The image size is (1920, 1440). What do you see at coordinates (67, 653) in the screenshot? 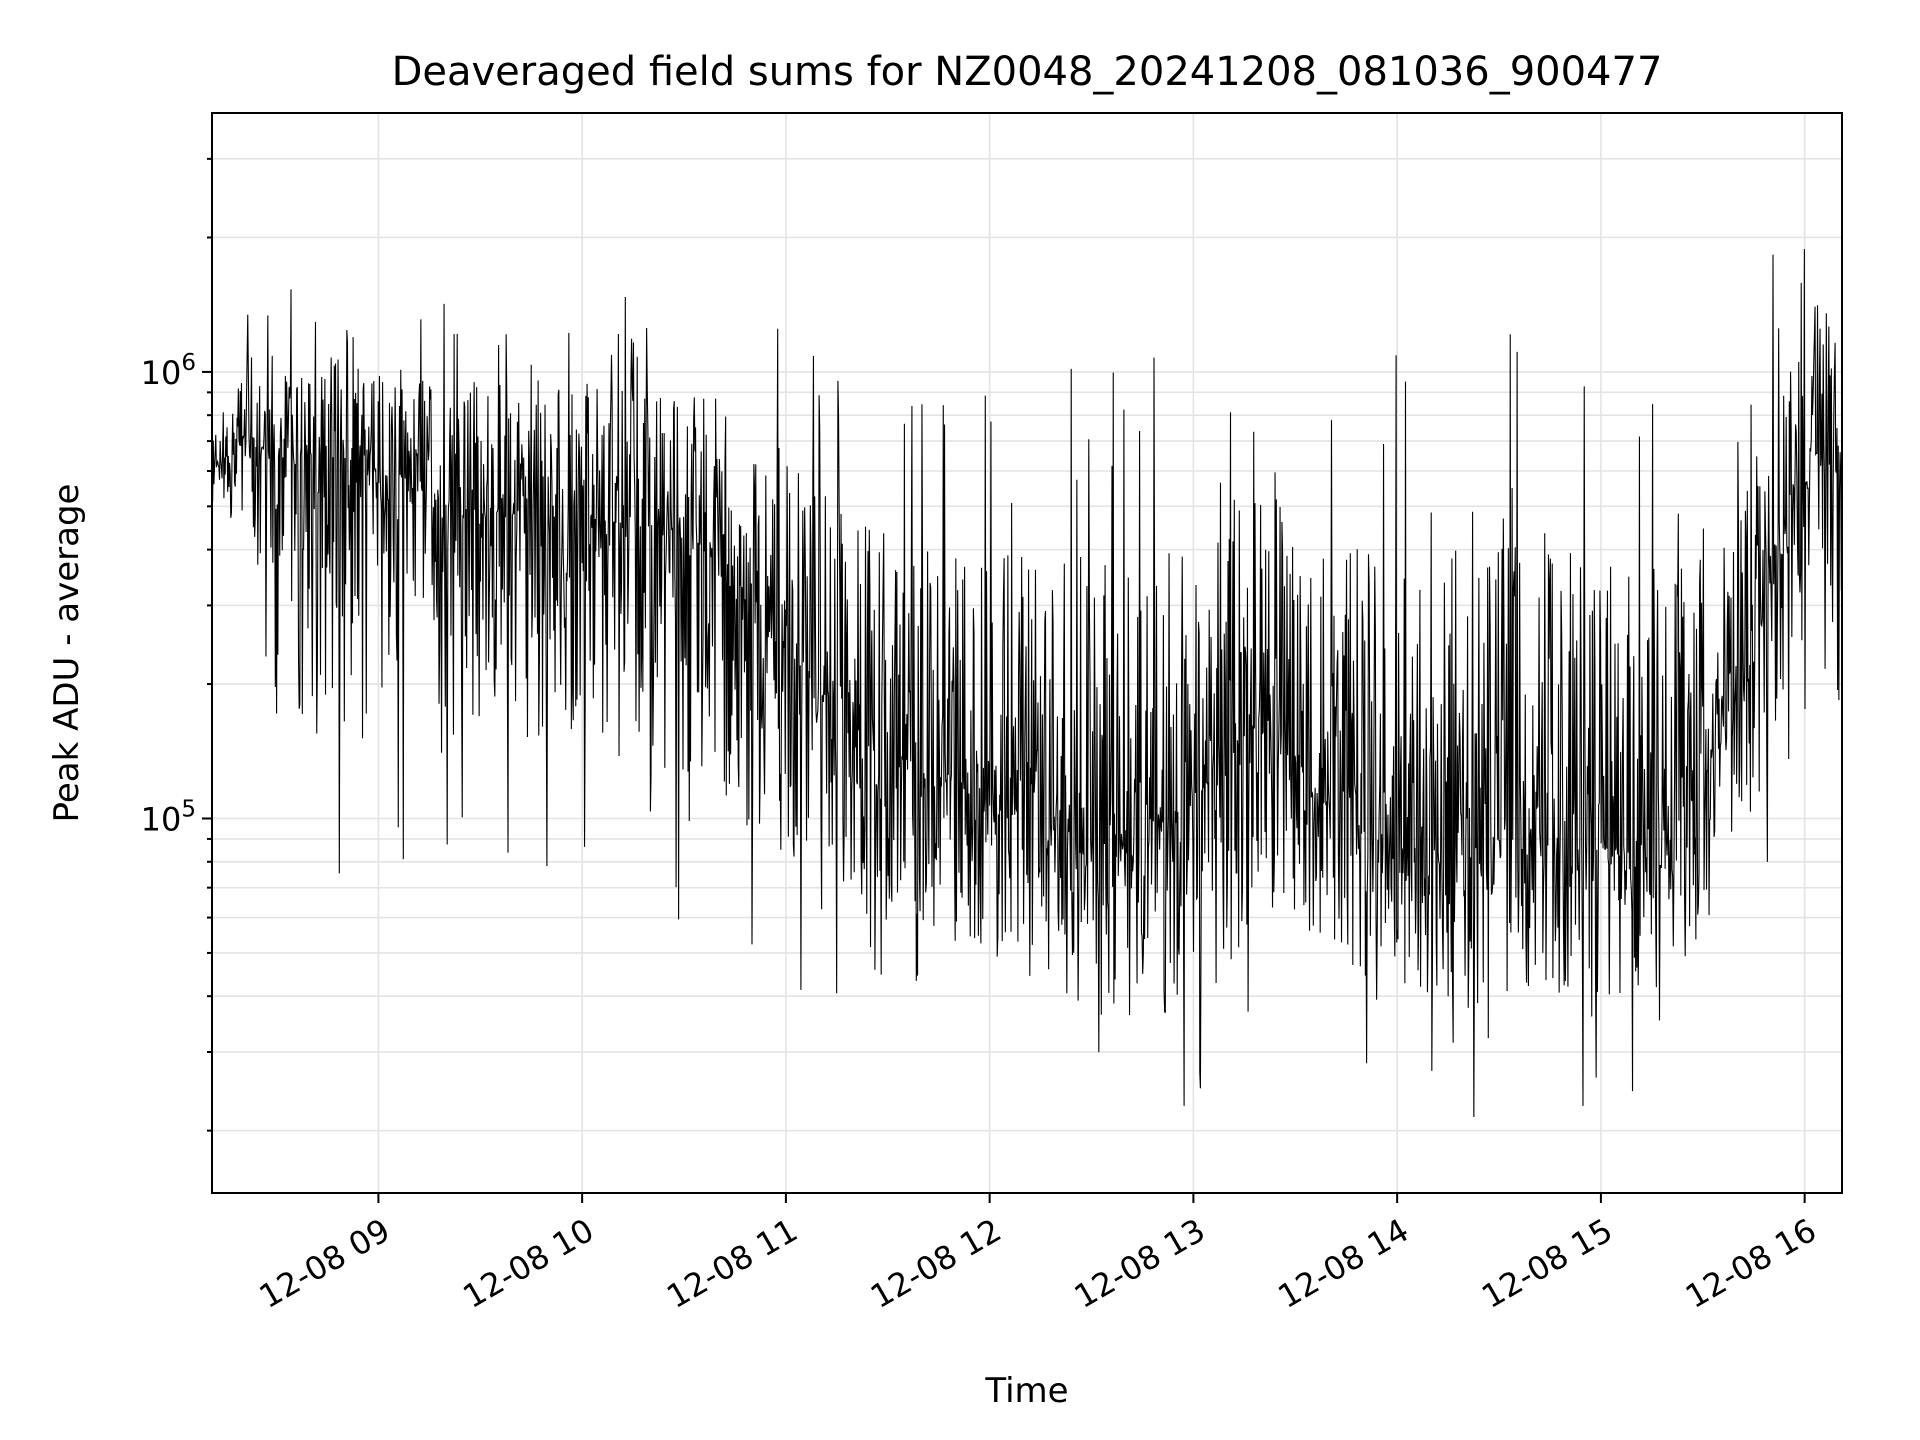
I see `y-axis-label: Peak ADU - average` at bounding box center [67, 653].